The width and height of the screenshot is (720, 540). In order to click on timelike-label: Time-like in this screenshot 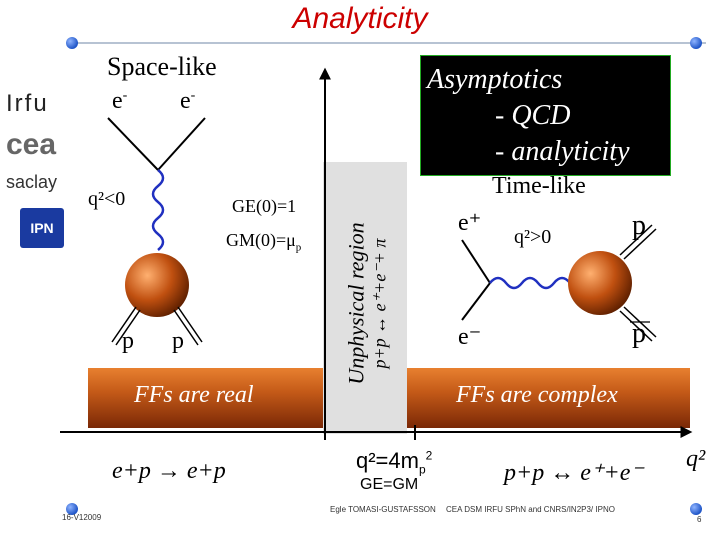, I will do `click(539, 186)`.